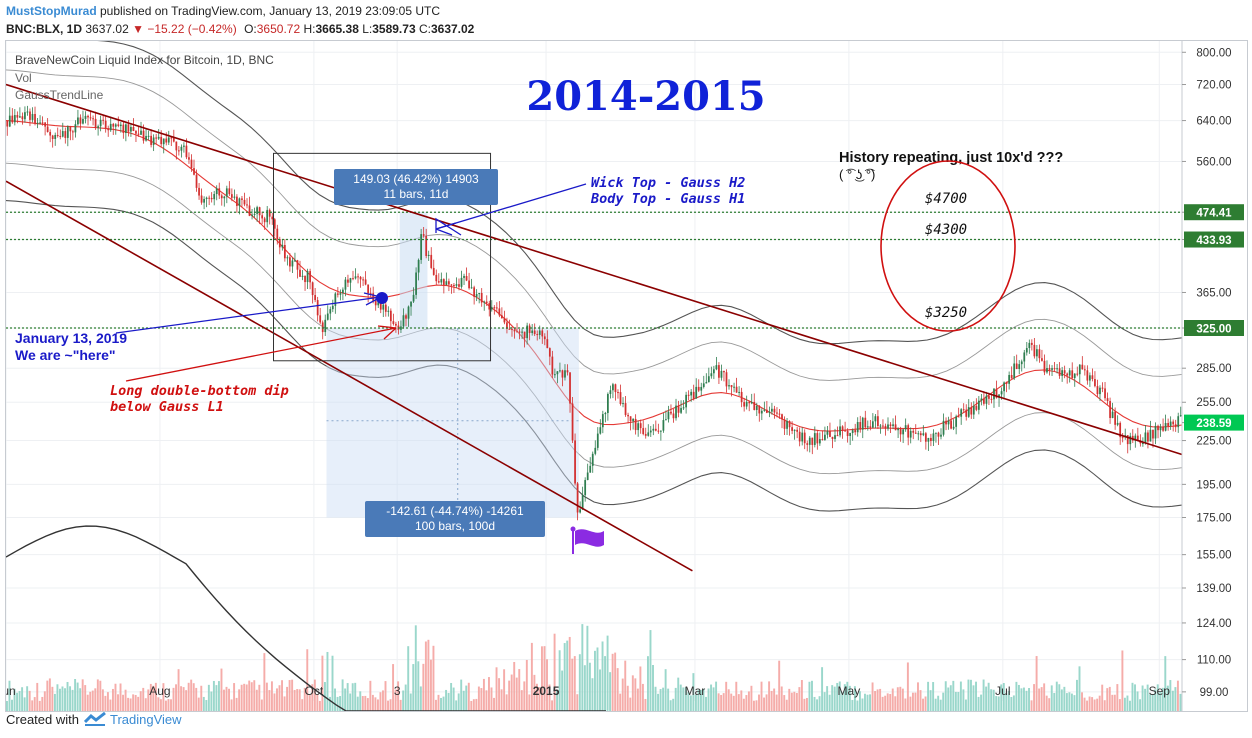 The width and height of the screenshot is (1252, 738). Describe the element at coordinates (51, 11) in the screenshot. I see `author-link: MustStopMurad` at that location.